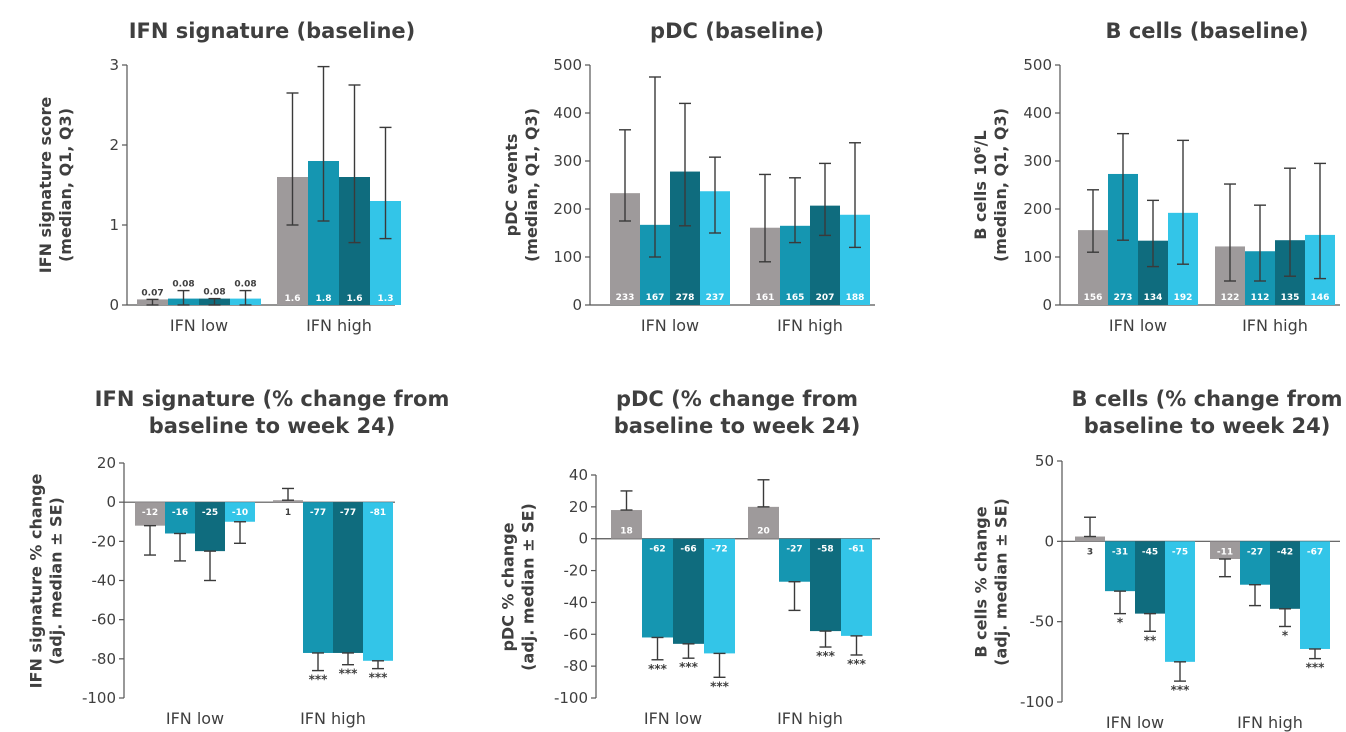  What do you see at coordinates (1285, 552) in the screenshot?
I see `bar-value-label: -42` at bounding box center [1285, 552].